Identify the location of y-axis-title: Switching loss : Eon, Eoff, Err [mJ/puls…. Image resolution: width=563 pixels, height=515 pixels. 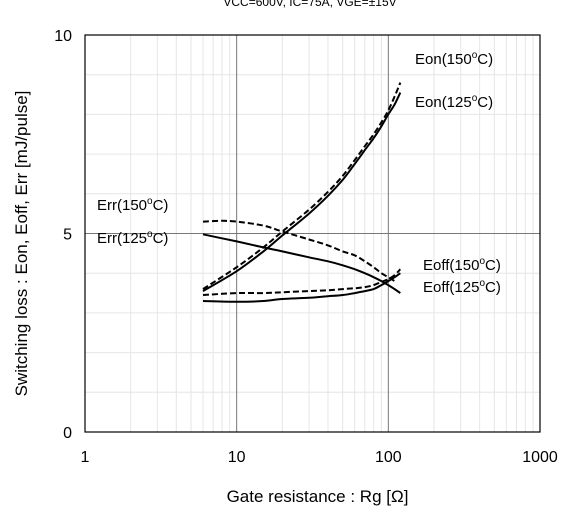
(21, 244).